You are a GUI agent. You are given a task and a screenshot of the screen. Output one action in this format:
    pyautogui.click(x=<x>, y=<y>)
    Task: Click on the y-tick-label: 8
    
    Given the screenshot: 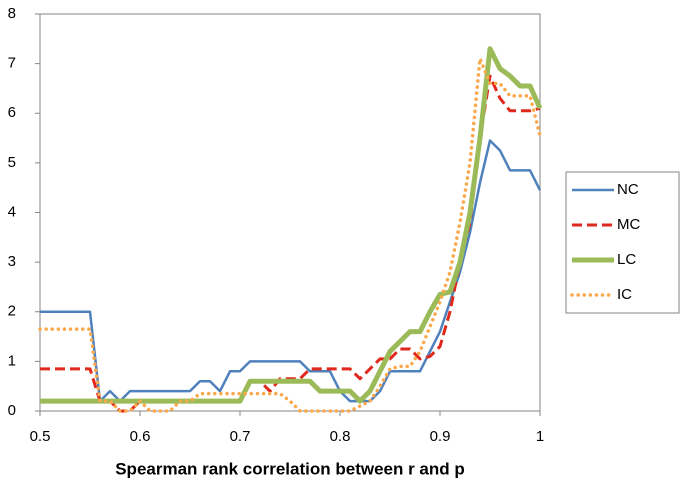 What is the action you would take?
    pyautogui.click(x=12, y=13)
    